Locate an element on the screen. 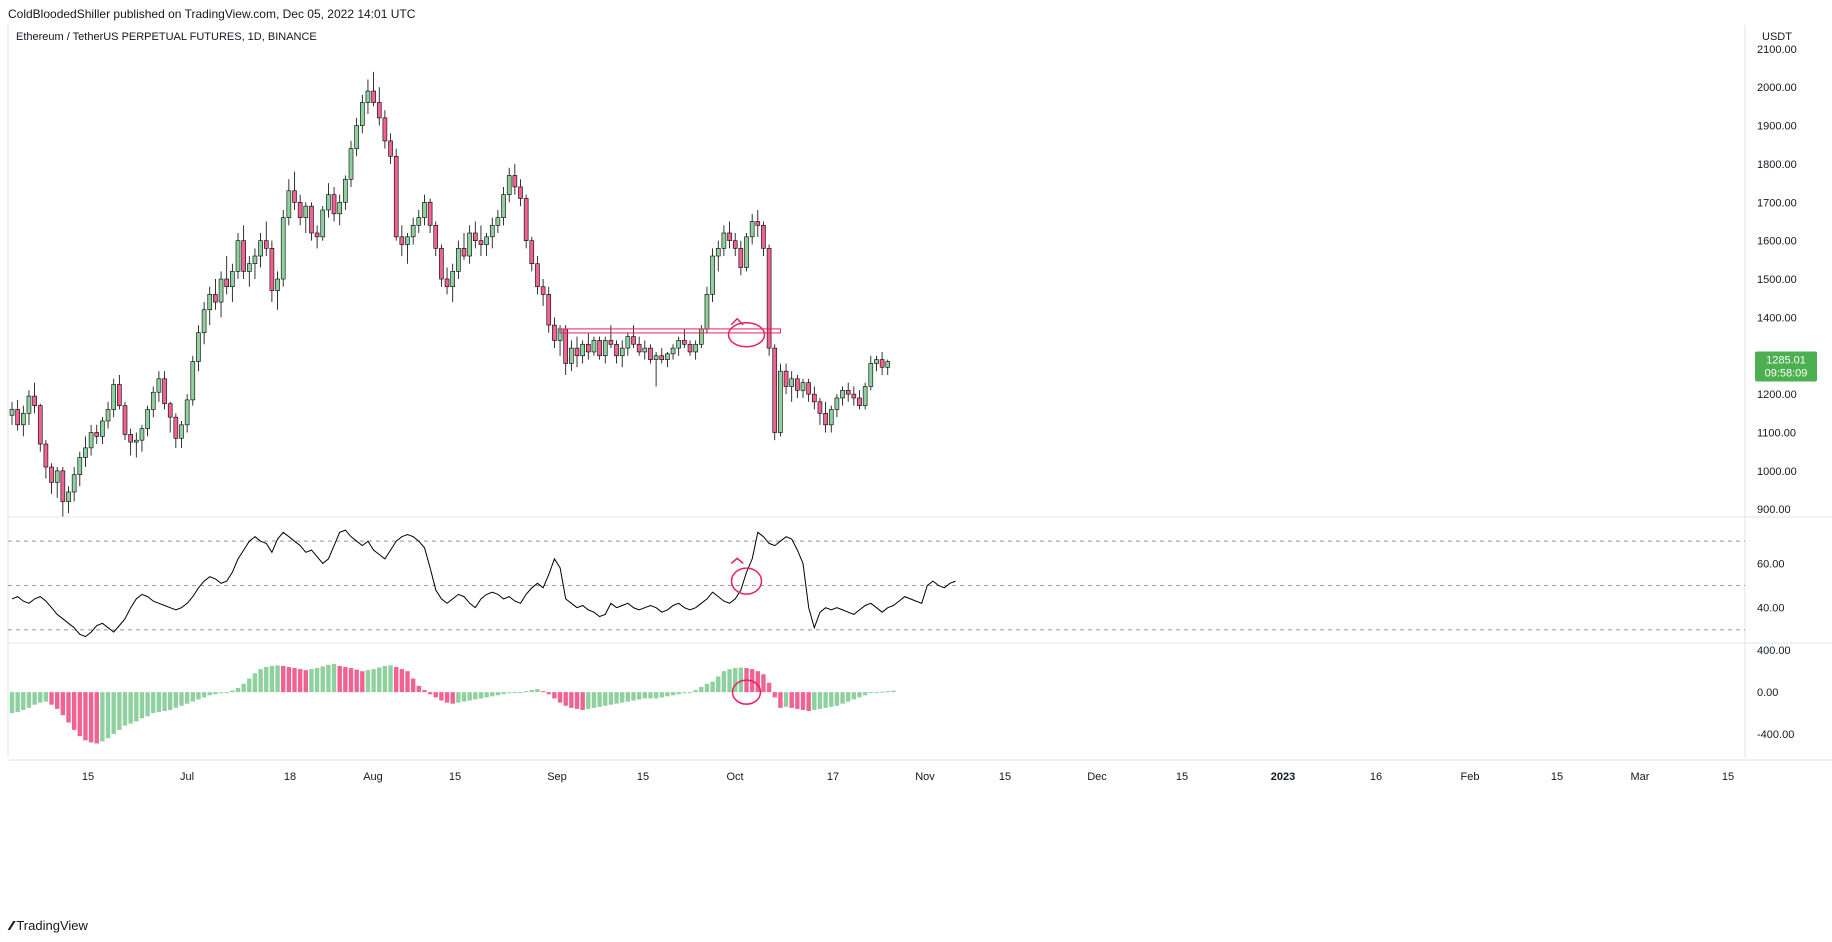  tradingview-logo: ⁄⁄ TradingView is located at coordinates (49, 925).